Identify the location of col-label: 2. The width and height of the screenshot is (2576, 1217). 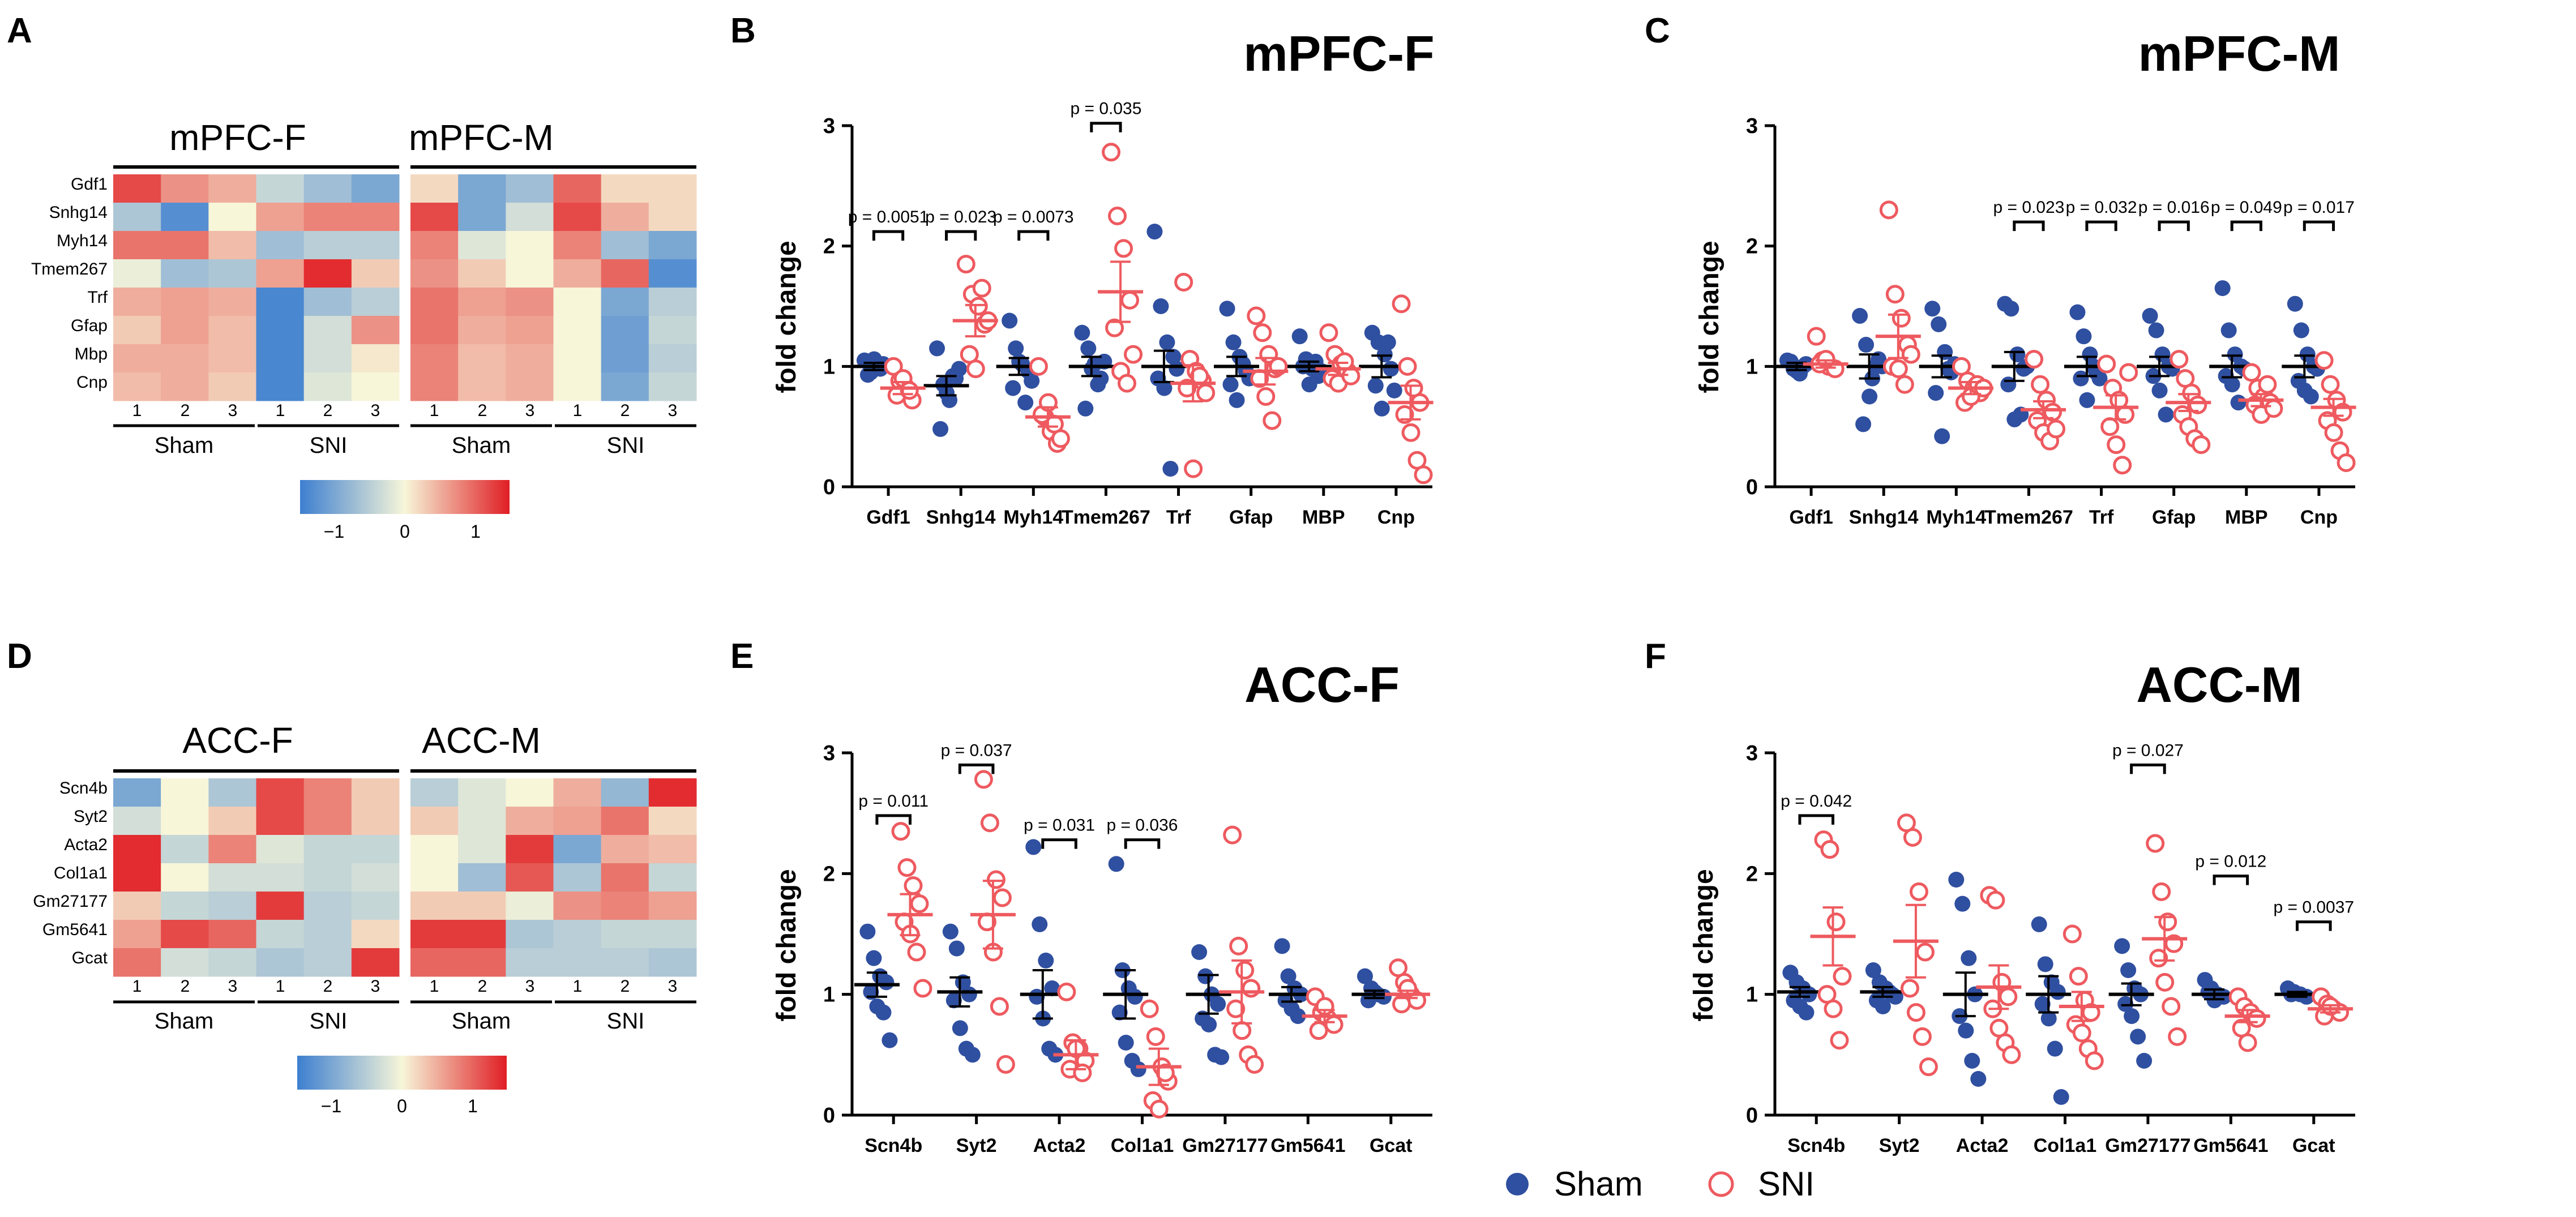
(328, 410).